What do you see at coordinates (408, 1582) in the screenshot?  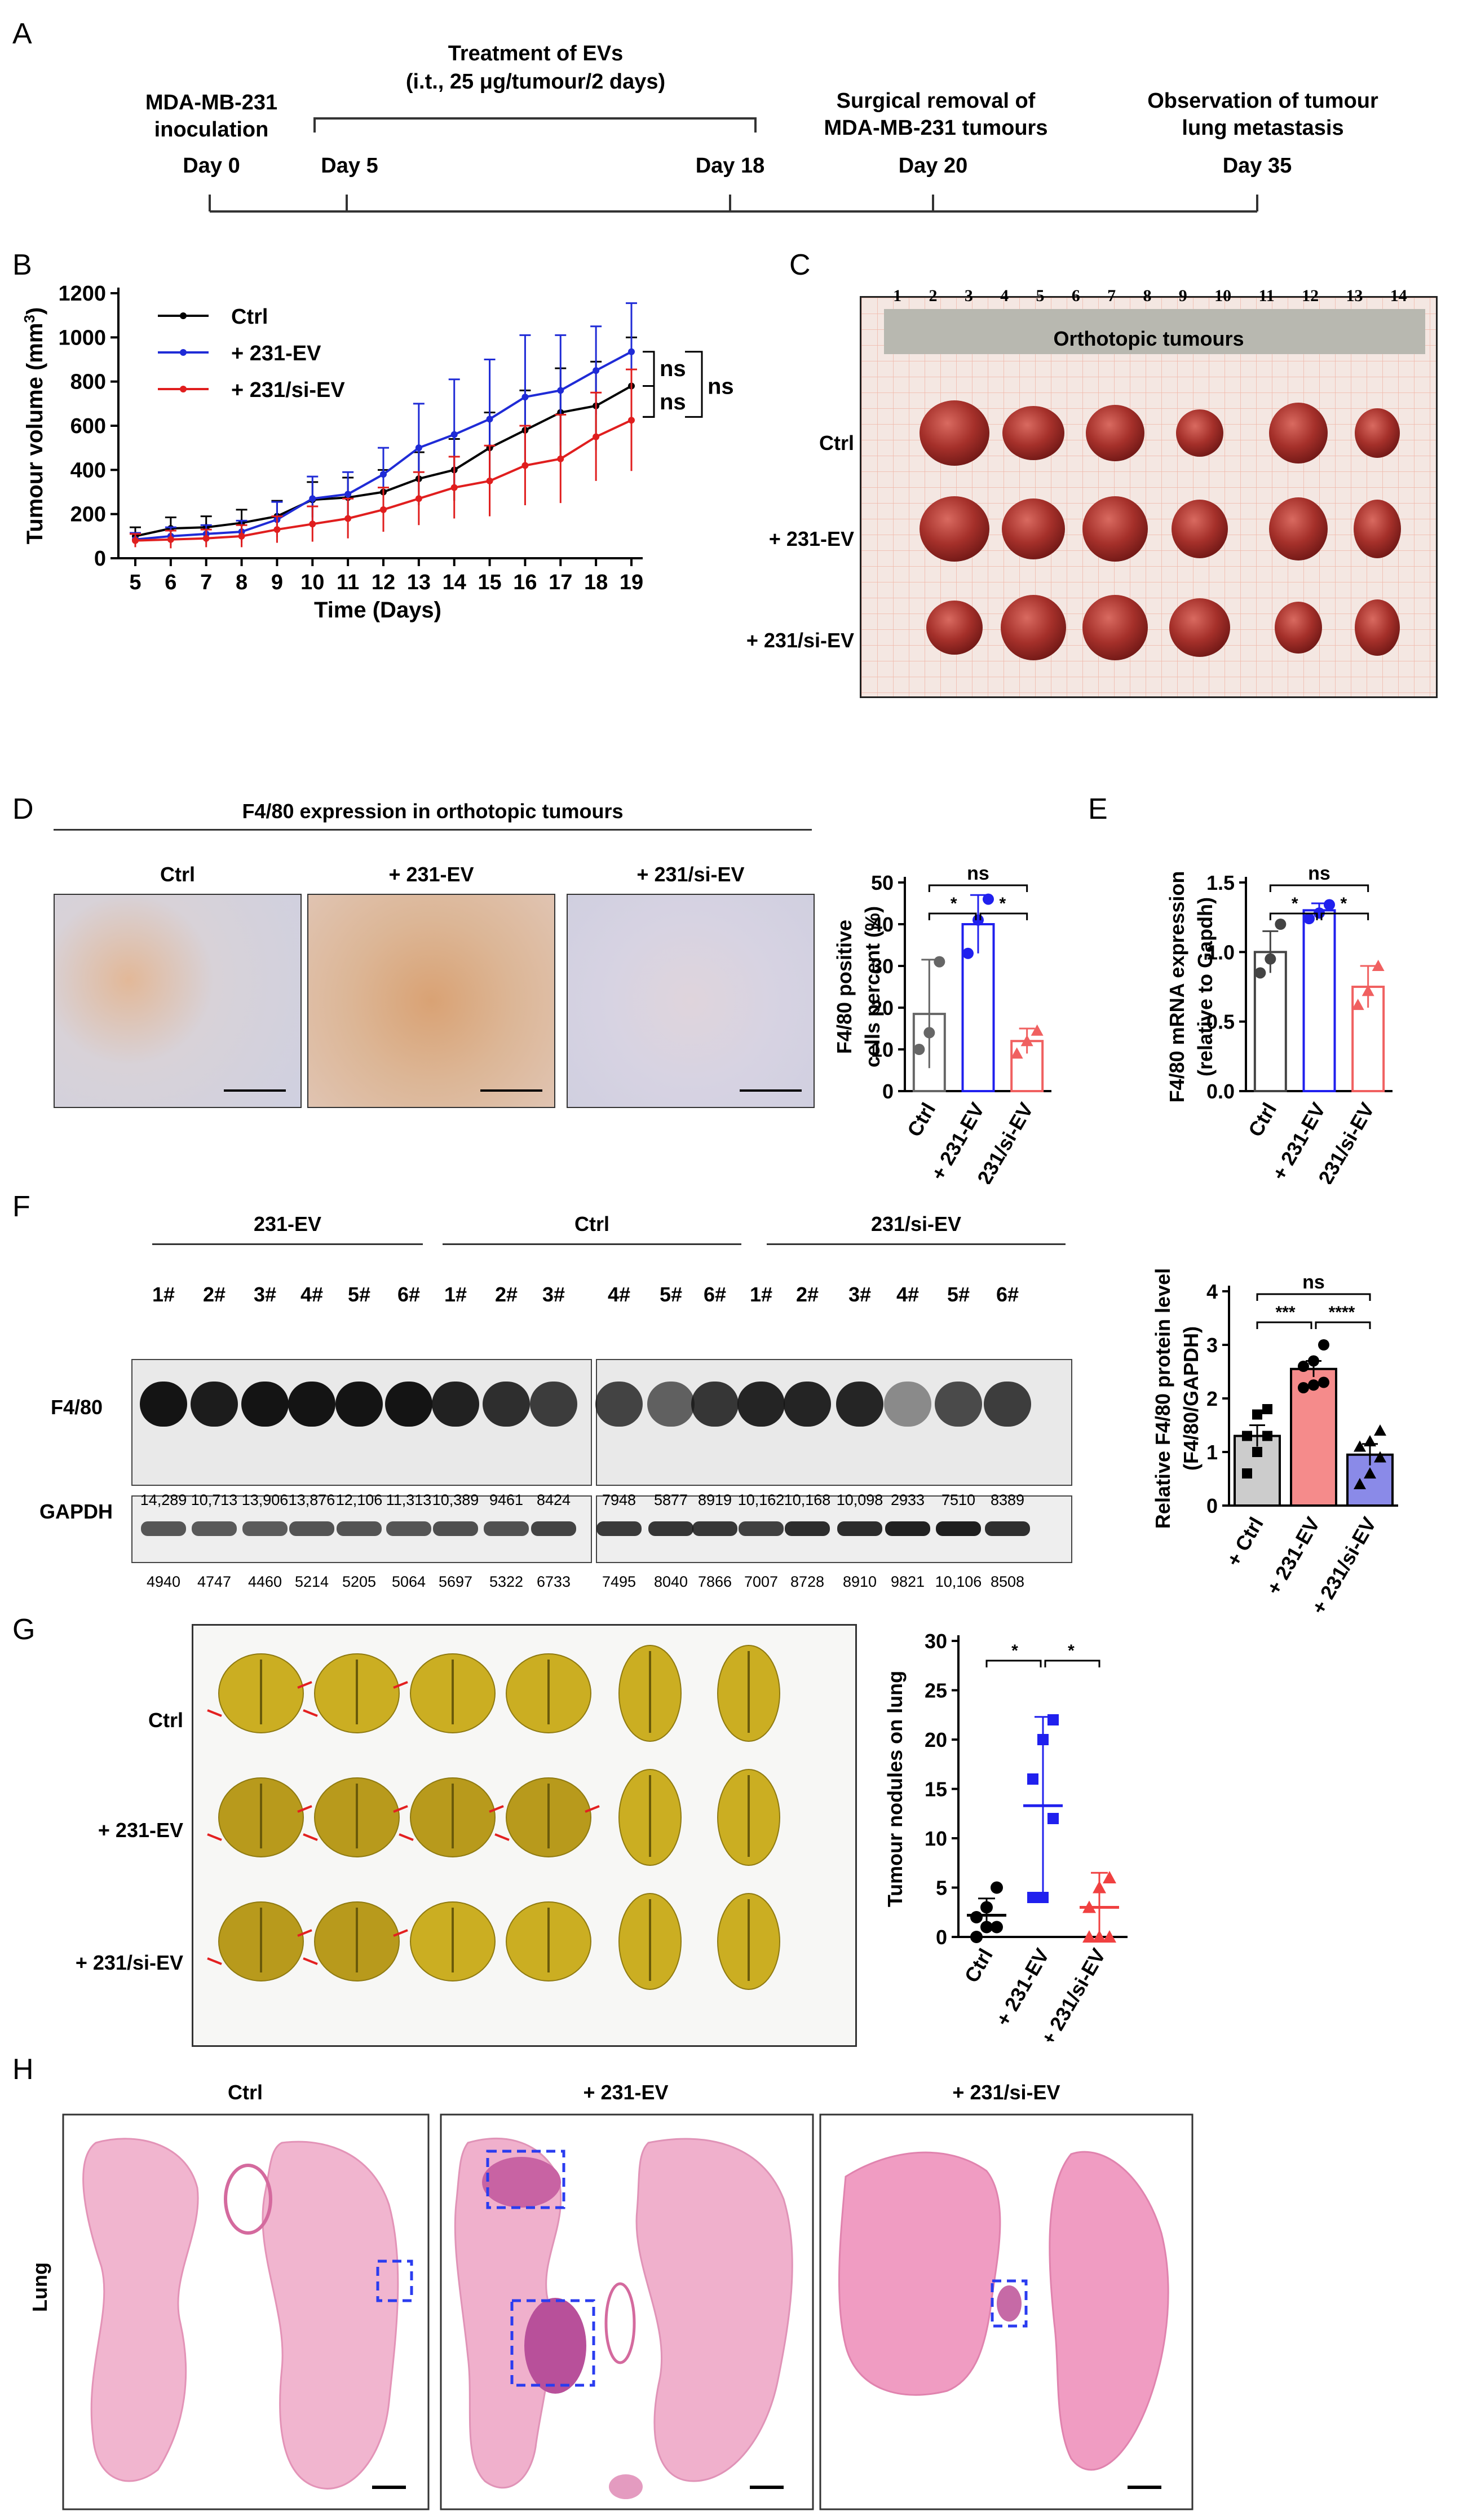 I see `gapdh-band-value: 5064` at bounding box center [408, 1582].